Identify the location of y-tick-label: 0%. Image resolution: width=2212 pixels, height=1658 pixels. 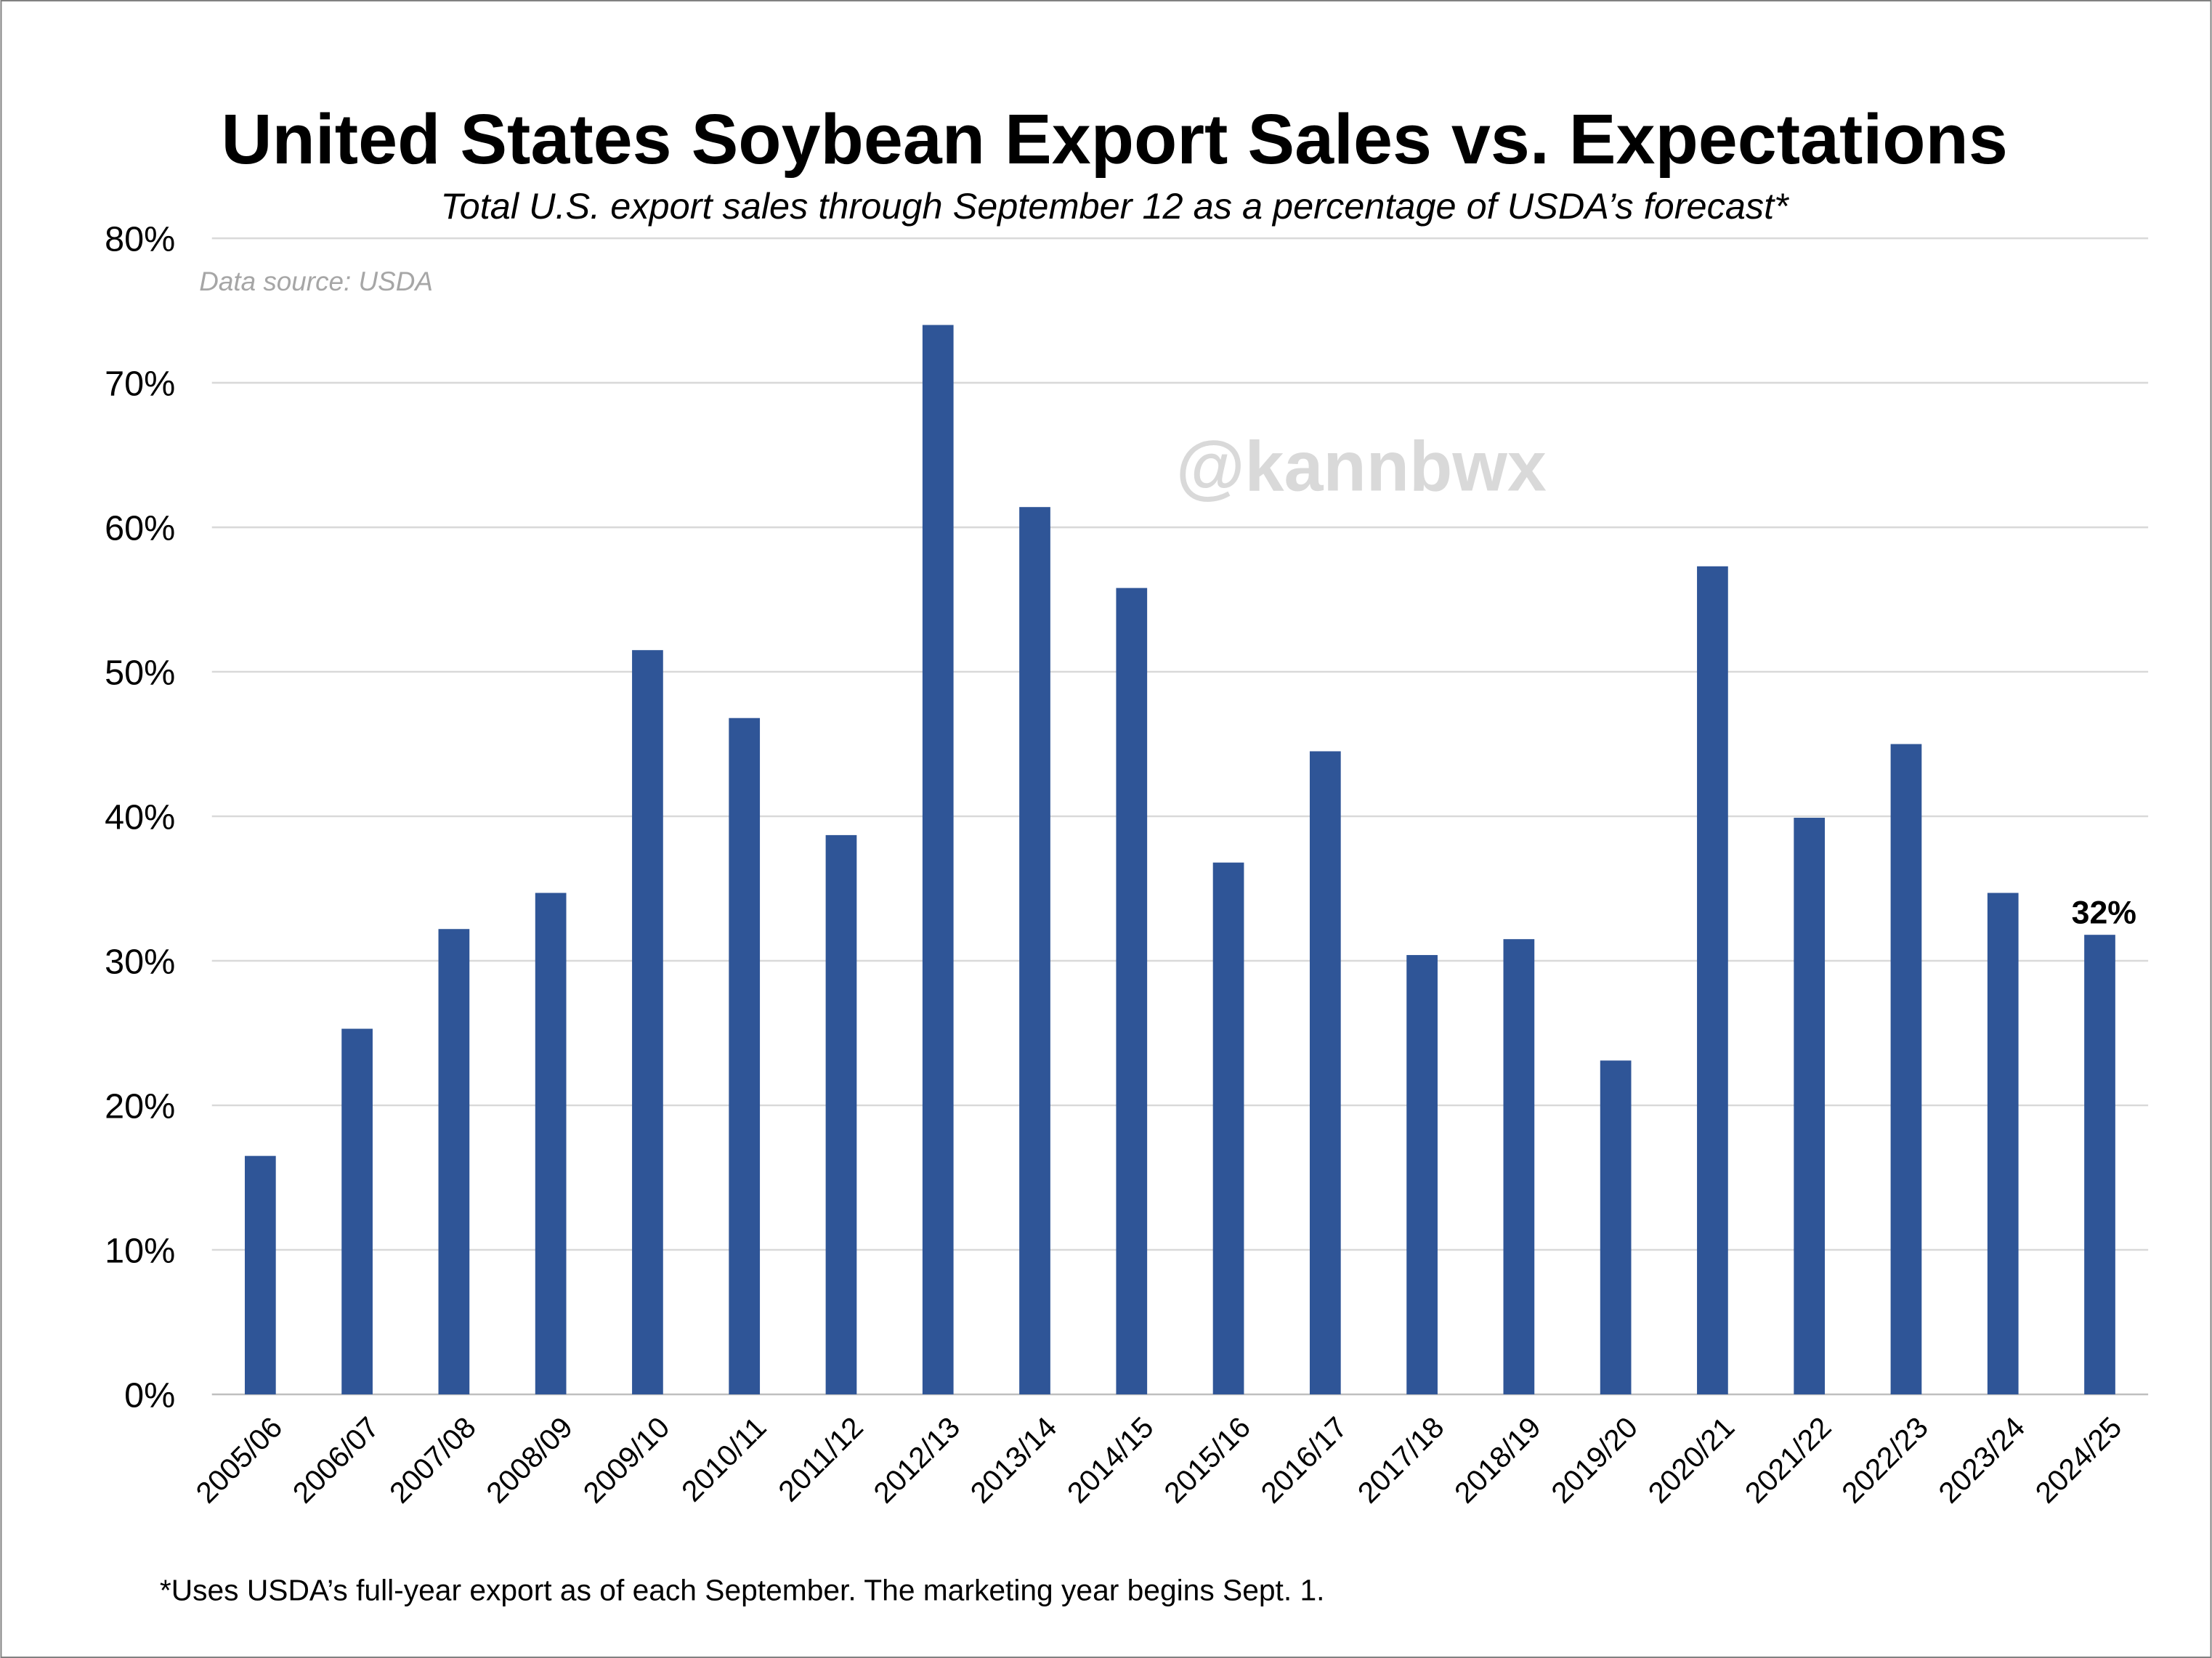
(149, 1395).